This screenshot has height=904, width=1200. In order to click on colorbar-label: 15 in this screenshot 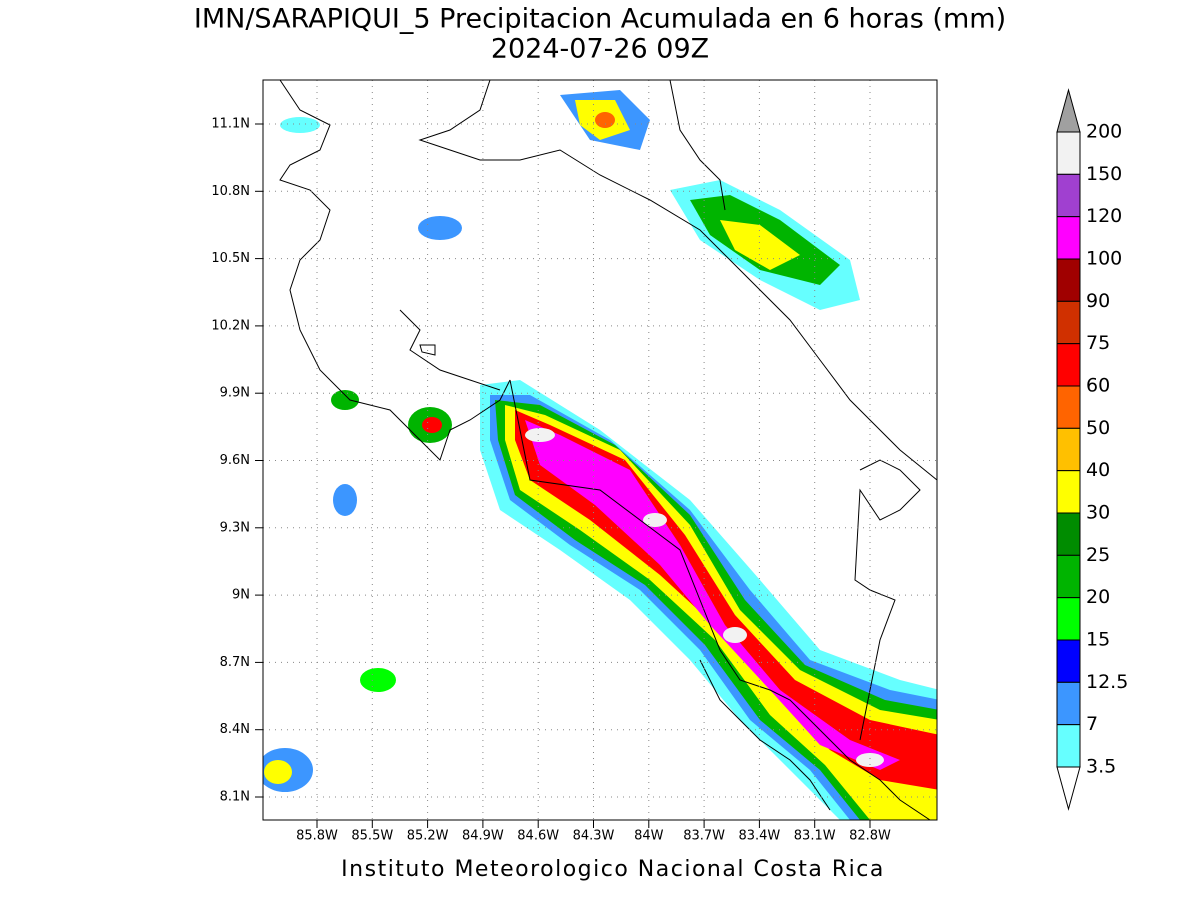, I will do `click(1098, 640)`.